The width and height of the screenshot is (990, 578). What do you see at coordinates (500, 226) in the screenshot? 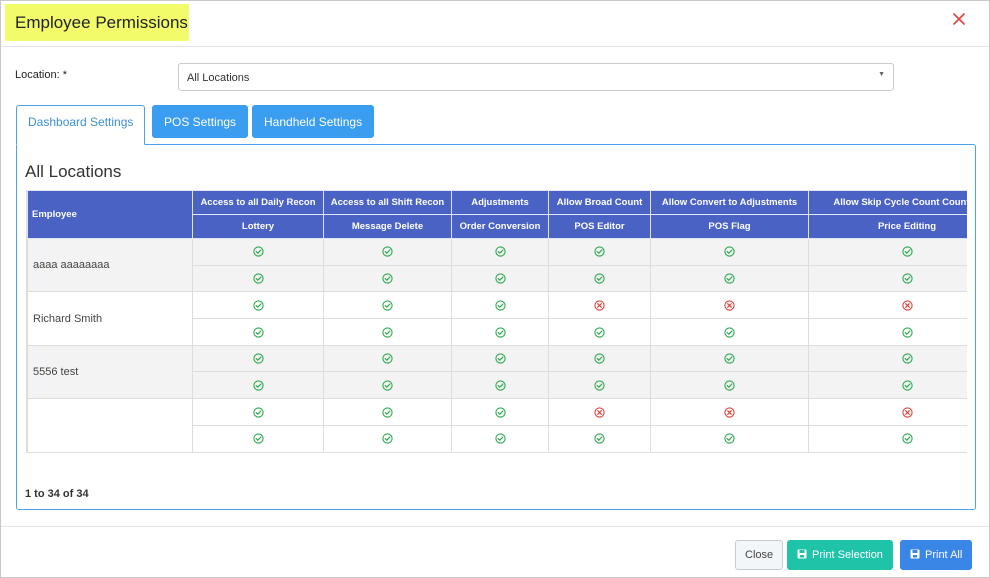
I see `column-header: Order Conversion` at bounding box center [500, 226].